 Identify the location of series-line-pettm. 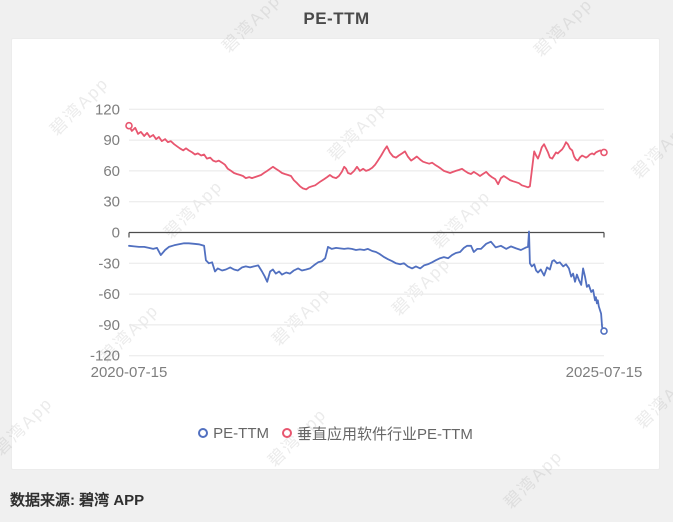
(366, 281).